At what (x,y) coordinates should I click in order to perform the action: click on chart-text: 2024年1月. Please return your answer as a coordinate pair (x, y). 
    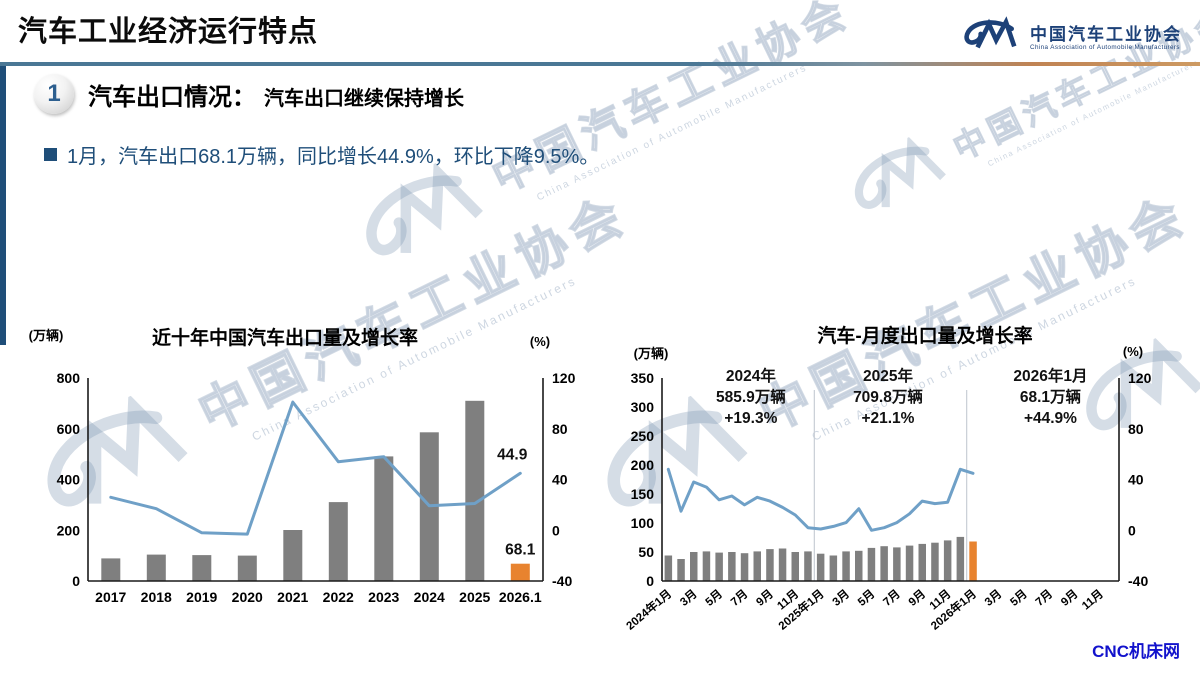
    Looking at the image, I should click on (648, 610).